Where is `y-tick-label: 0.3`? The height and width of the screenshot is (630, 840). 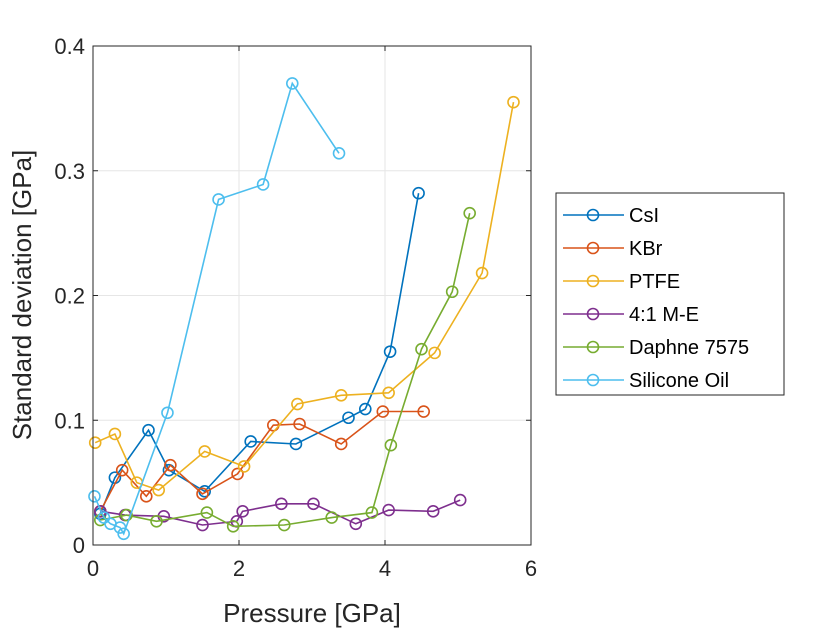
y-tick-label: 0.3 is located at coordinates (69, 171).